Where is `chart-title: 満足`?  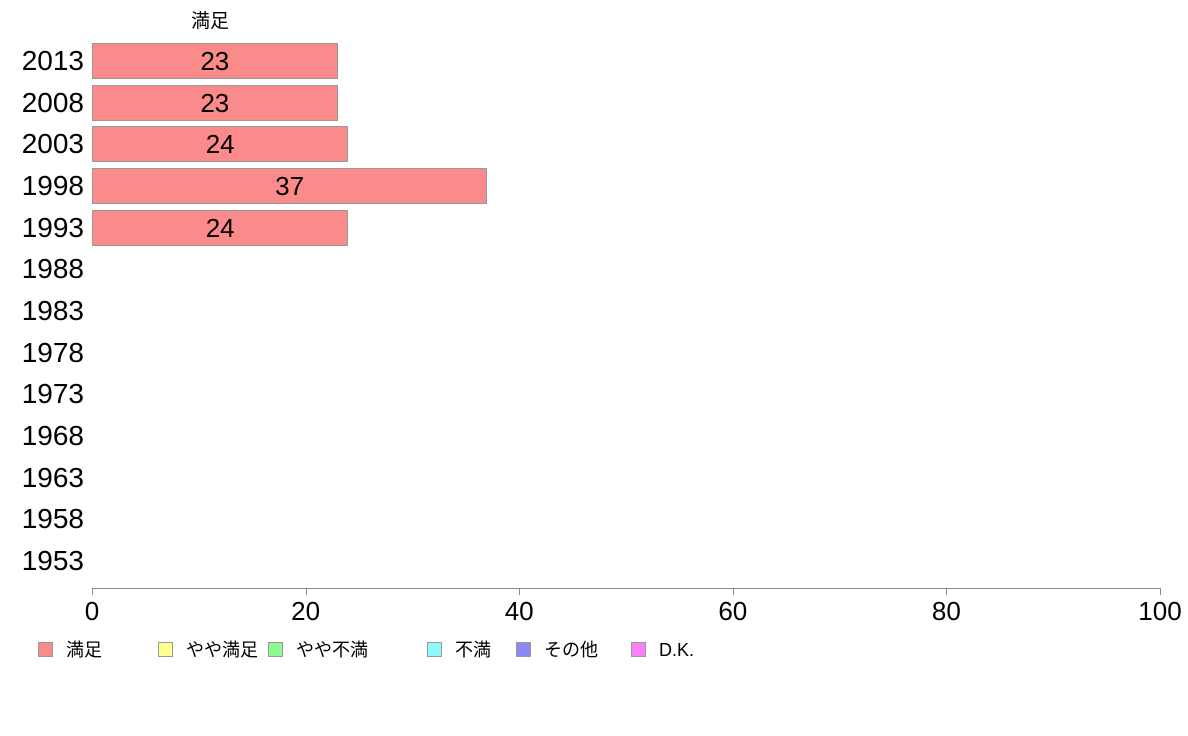 chart-title: 満足 is located at coordinates (210, 21).